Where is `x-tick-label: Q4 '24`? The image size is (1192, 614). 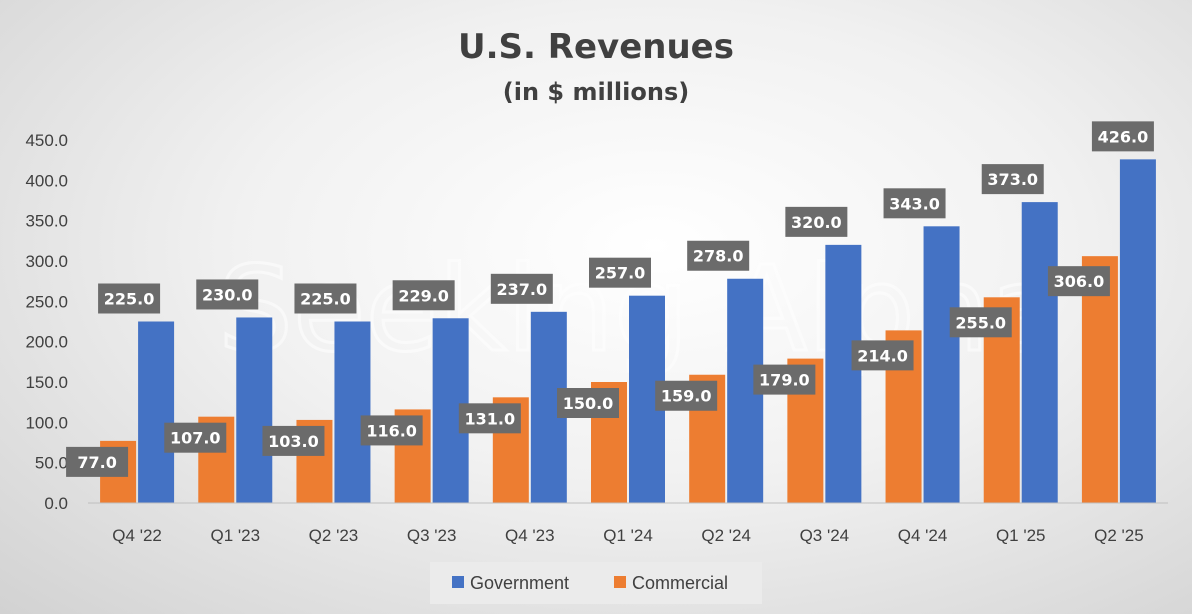 x-tick-label: Q4 '24 is located at coordinates (923, 535).